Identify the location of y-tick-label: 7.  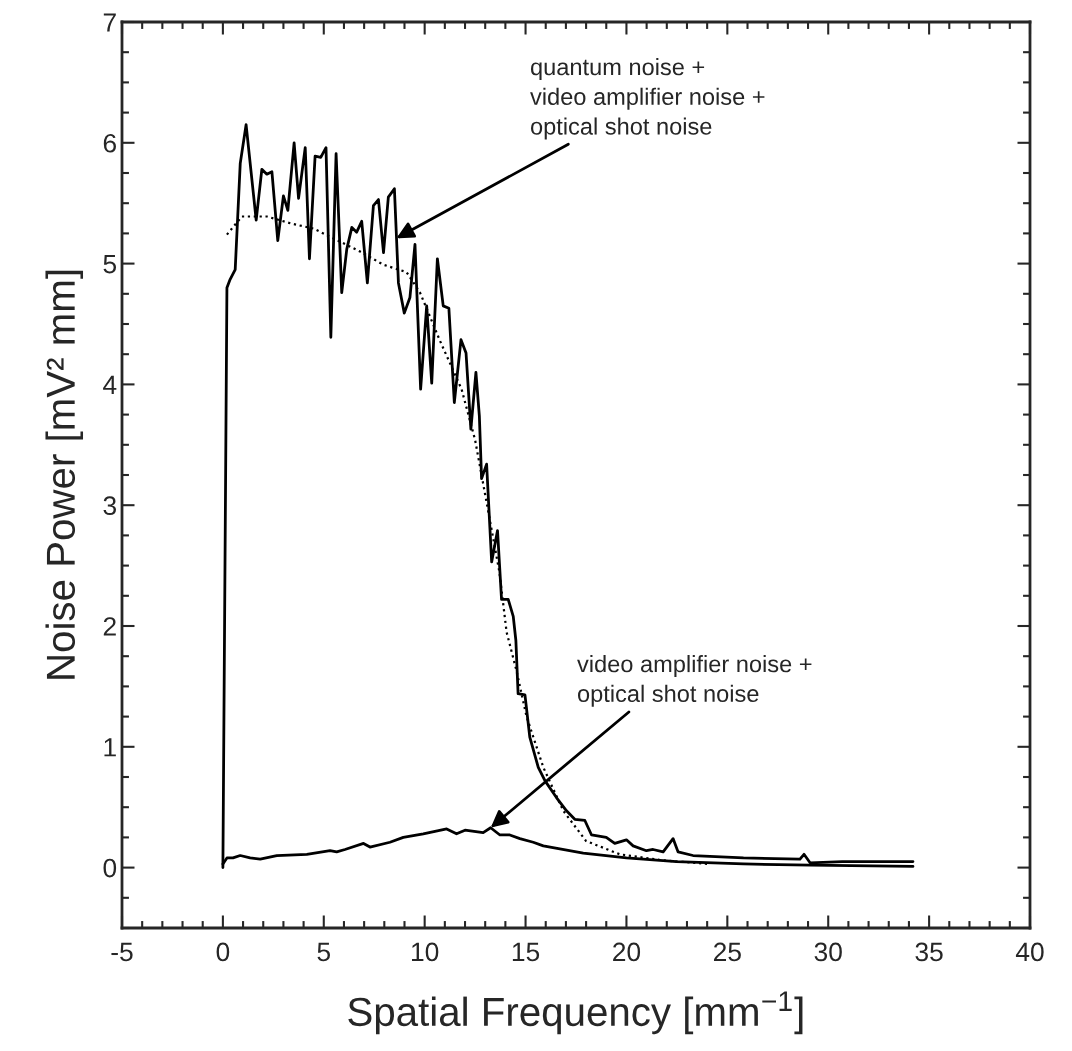
(109, 22).